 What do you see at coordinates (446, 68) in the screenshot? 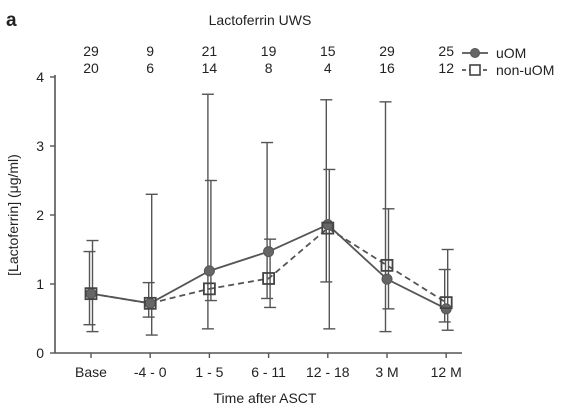
I see `count-label-non-uom: 12` at bounding box center [446, 68].